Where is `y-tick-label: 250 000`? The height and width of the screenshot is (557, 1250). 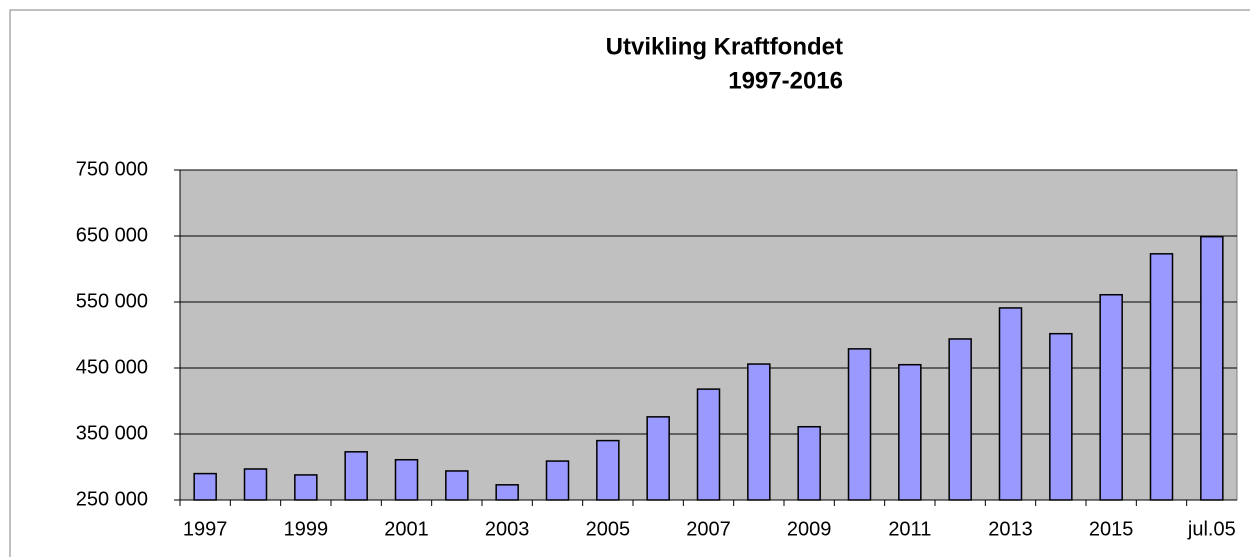
y-tick-label: 250 000 is located at coordinates (112, 499).